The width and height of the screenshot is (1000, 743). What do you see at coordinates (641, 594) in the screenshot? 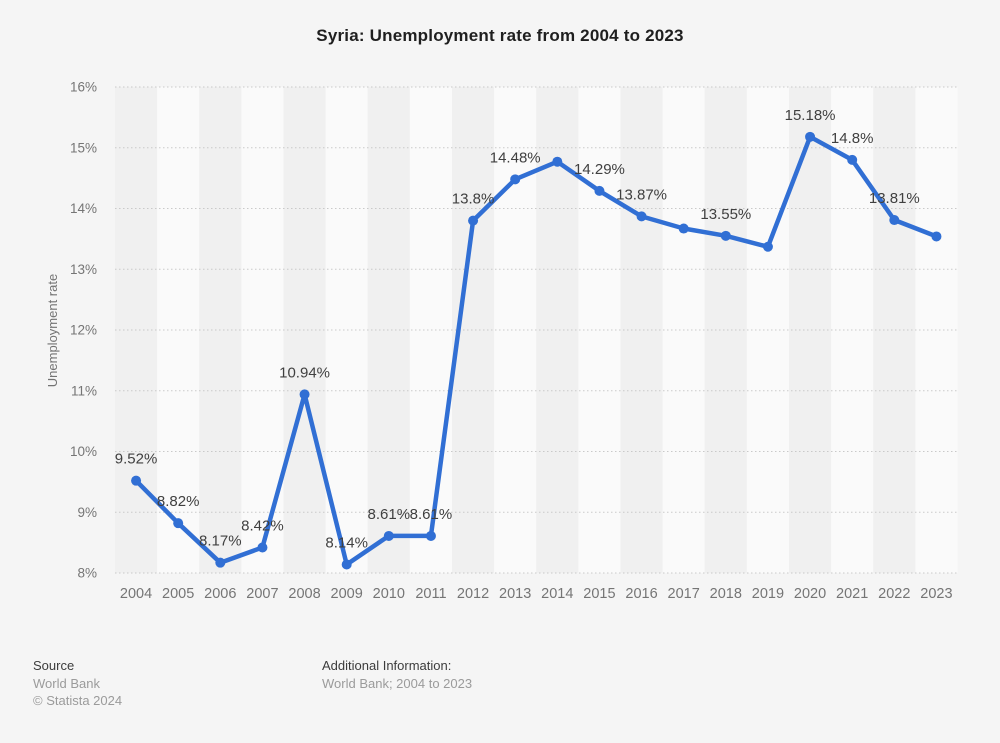
I see `x-tick-label: 2016` at bounding box center [641, 594].